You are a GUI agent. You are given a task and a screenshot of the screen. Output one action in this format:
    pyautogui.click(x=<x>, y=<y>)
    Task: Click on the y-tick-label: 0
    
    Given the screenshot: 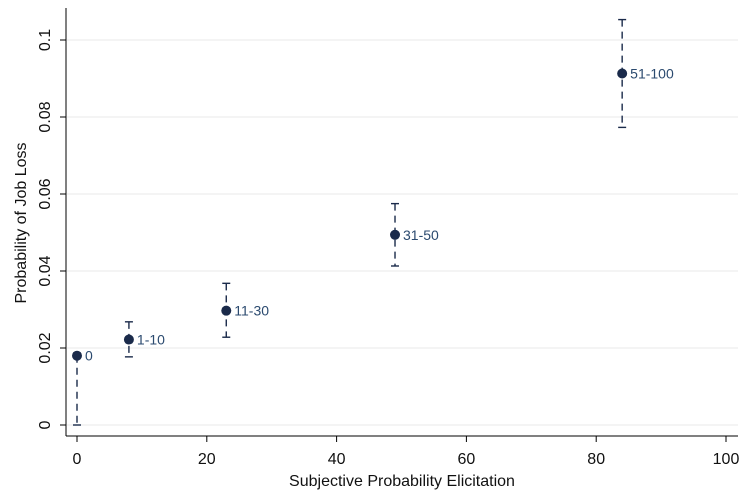 What is the action you would take?
    pyautogui.click(x=45, y=424)
    